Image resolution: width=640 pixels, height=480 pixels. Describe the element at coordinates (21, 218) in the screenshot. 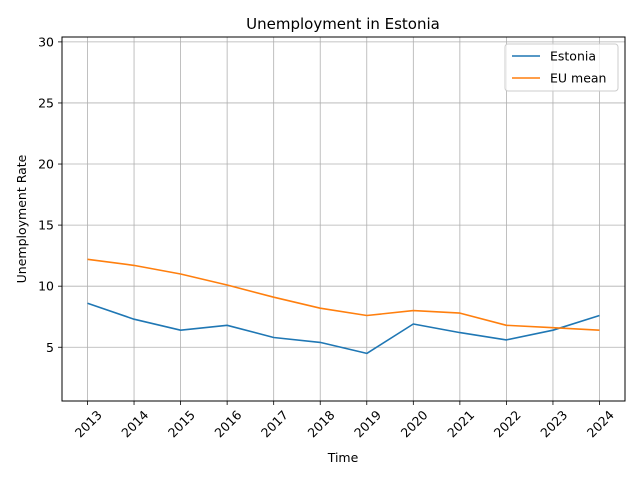

I see `y-axis-label: Unemployment Rate` at that location.